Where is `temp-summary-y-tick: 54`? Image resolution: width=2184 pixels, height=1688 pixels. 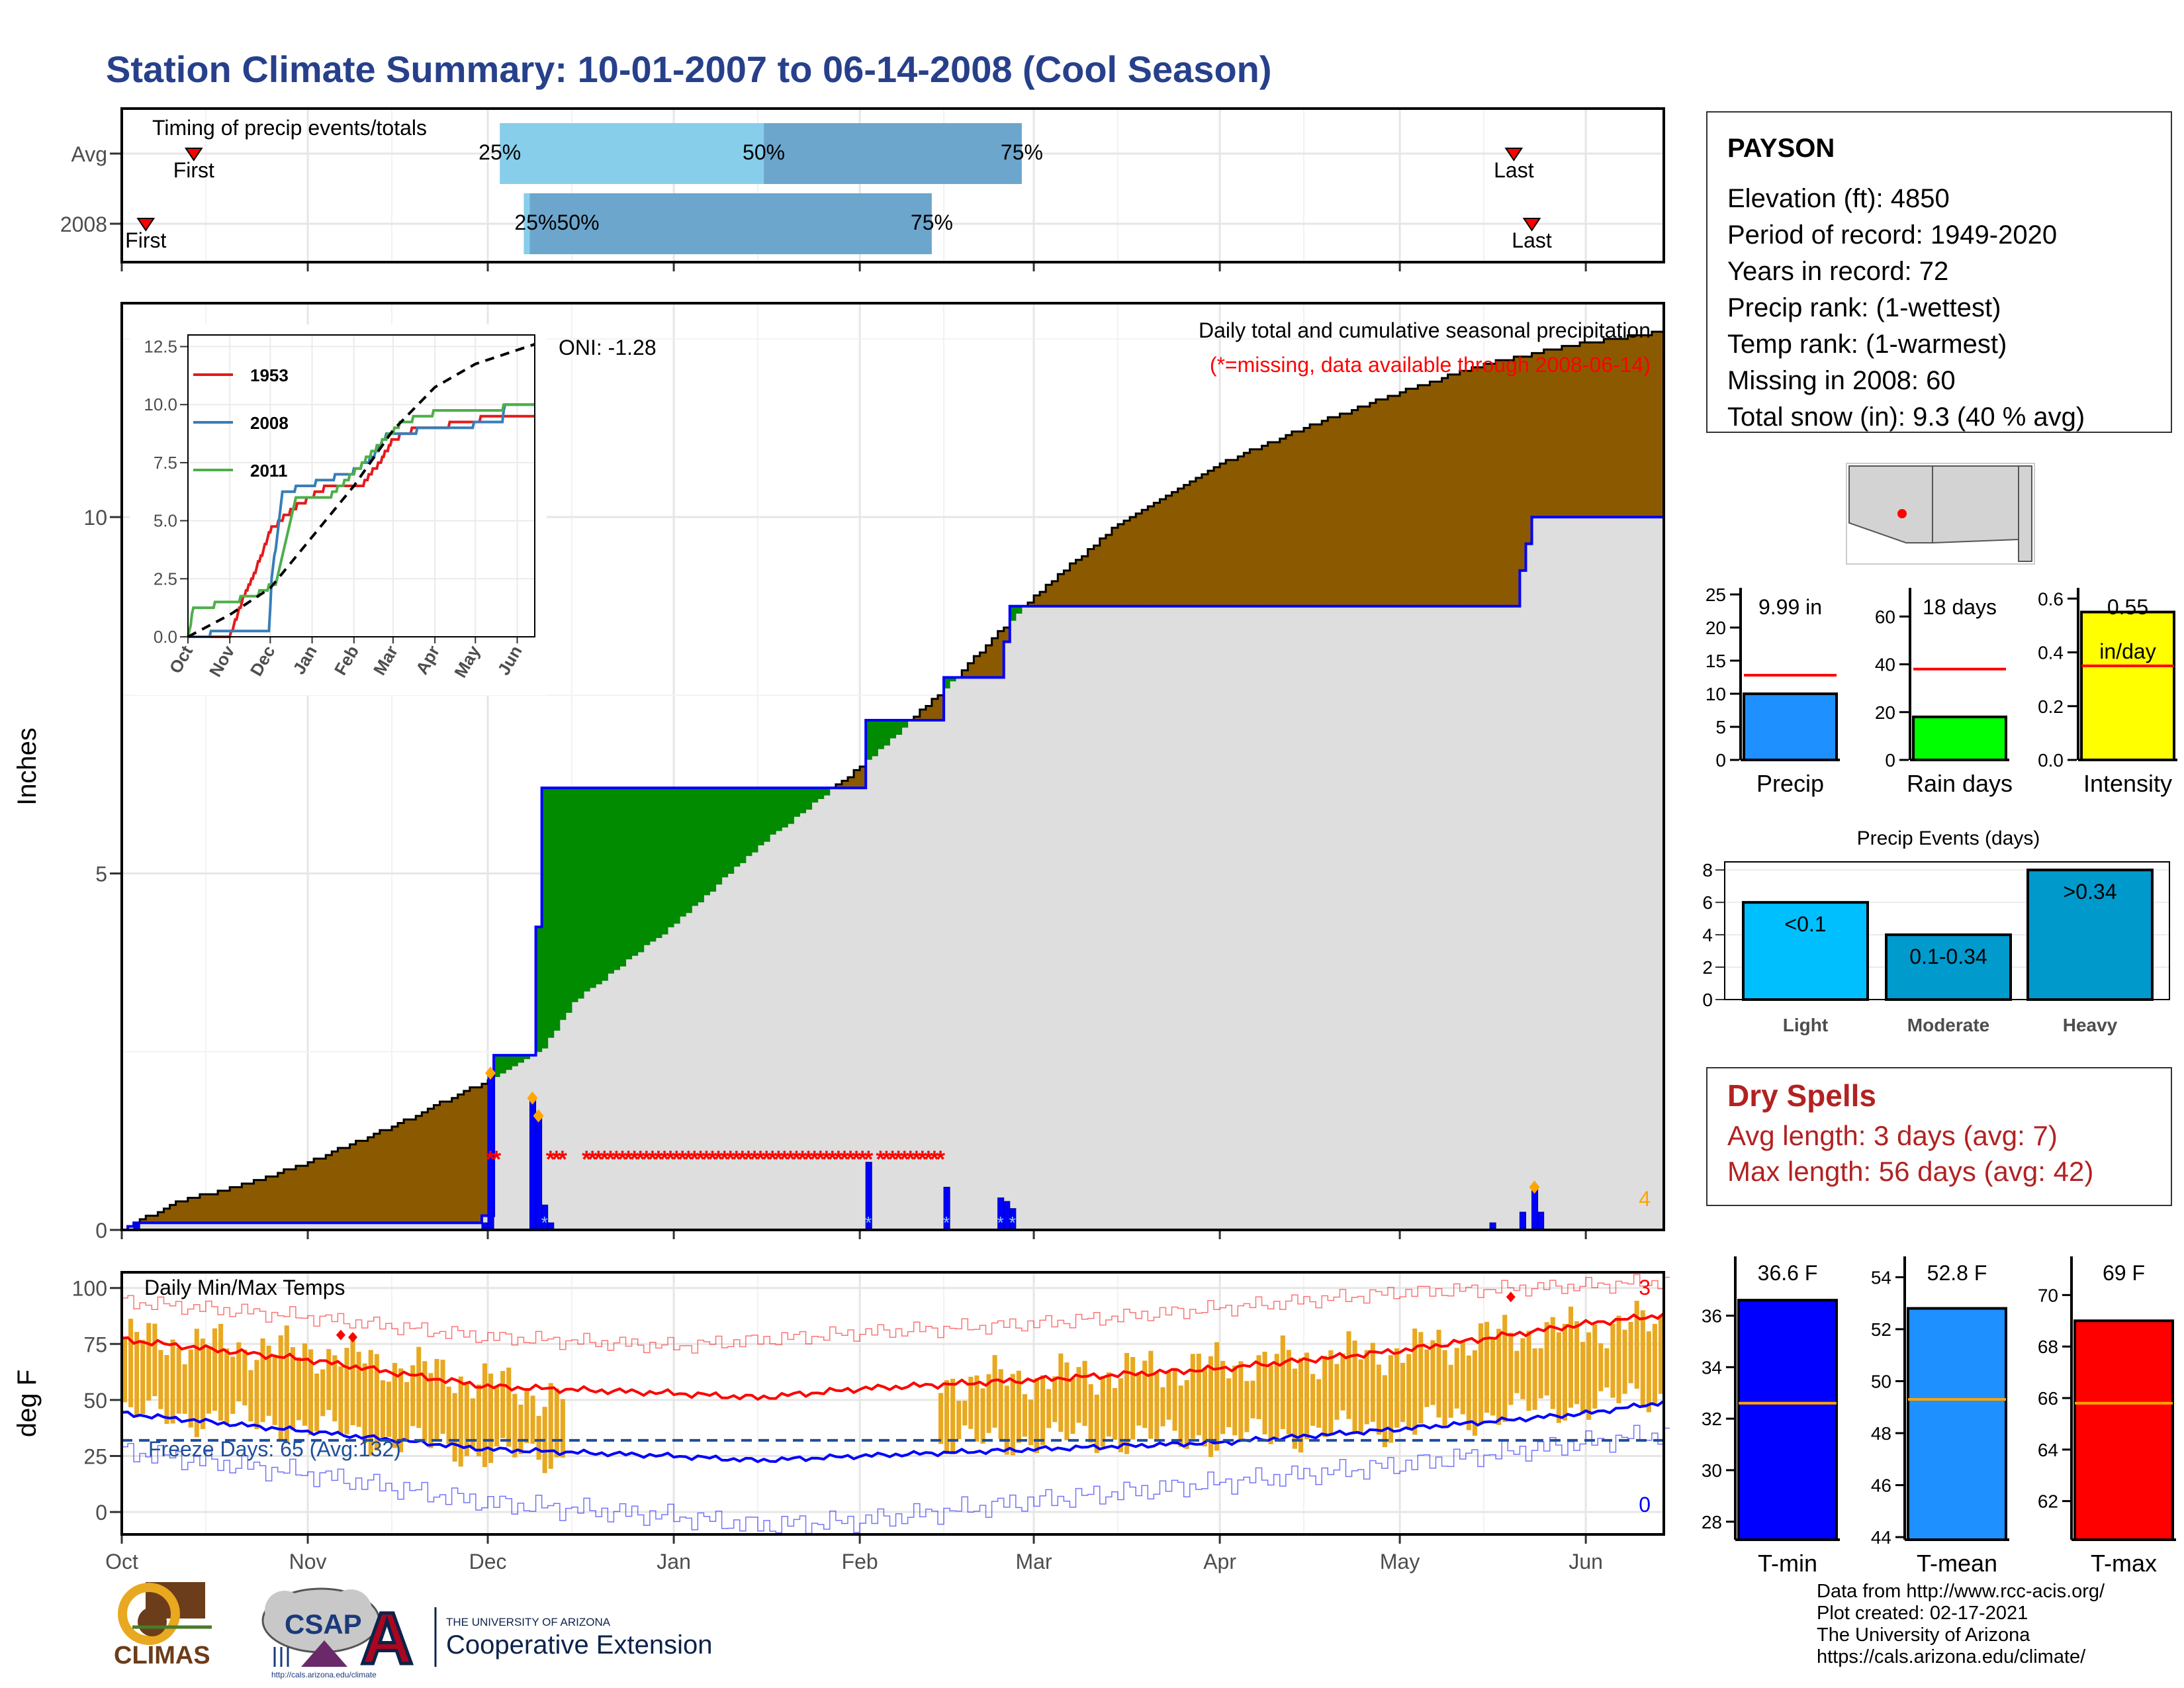
temp-summary-y-tick: 54 is located at coordinates (1881, 1277).